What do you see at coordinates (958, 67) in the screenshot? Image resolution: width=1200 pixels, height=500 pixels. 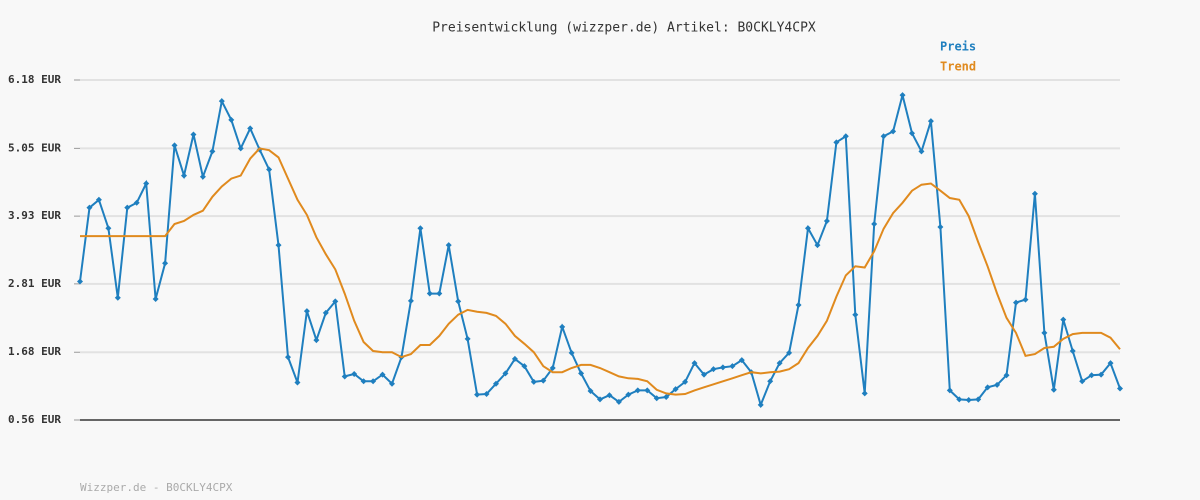 I see `legend-label: Trend` at bounding box center [958, 67].